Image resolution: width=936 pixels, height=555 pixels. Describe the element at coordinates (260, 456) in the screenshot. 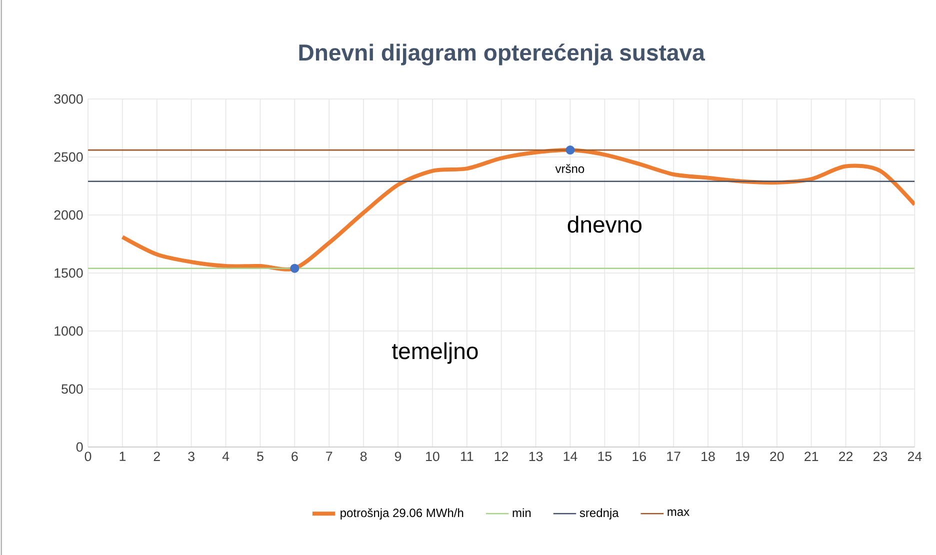

I see `x-tick-label: 5` at that location.